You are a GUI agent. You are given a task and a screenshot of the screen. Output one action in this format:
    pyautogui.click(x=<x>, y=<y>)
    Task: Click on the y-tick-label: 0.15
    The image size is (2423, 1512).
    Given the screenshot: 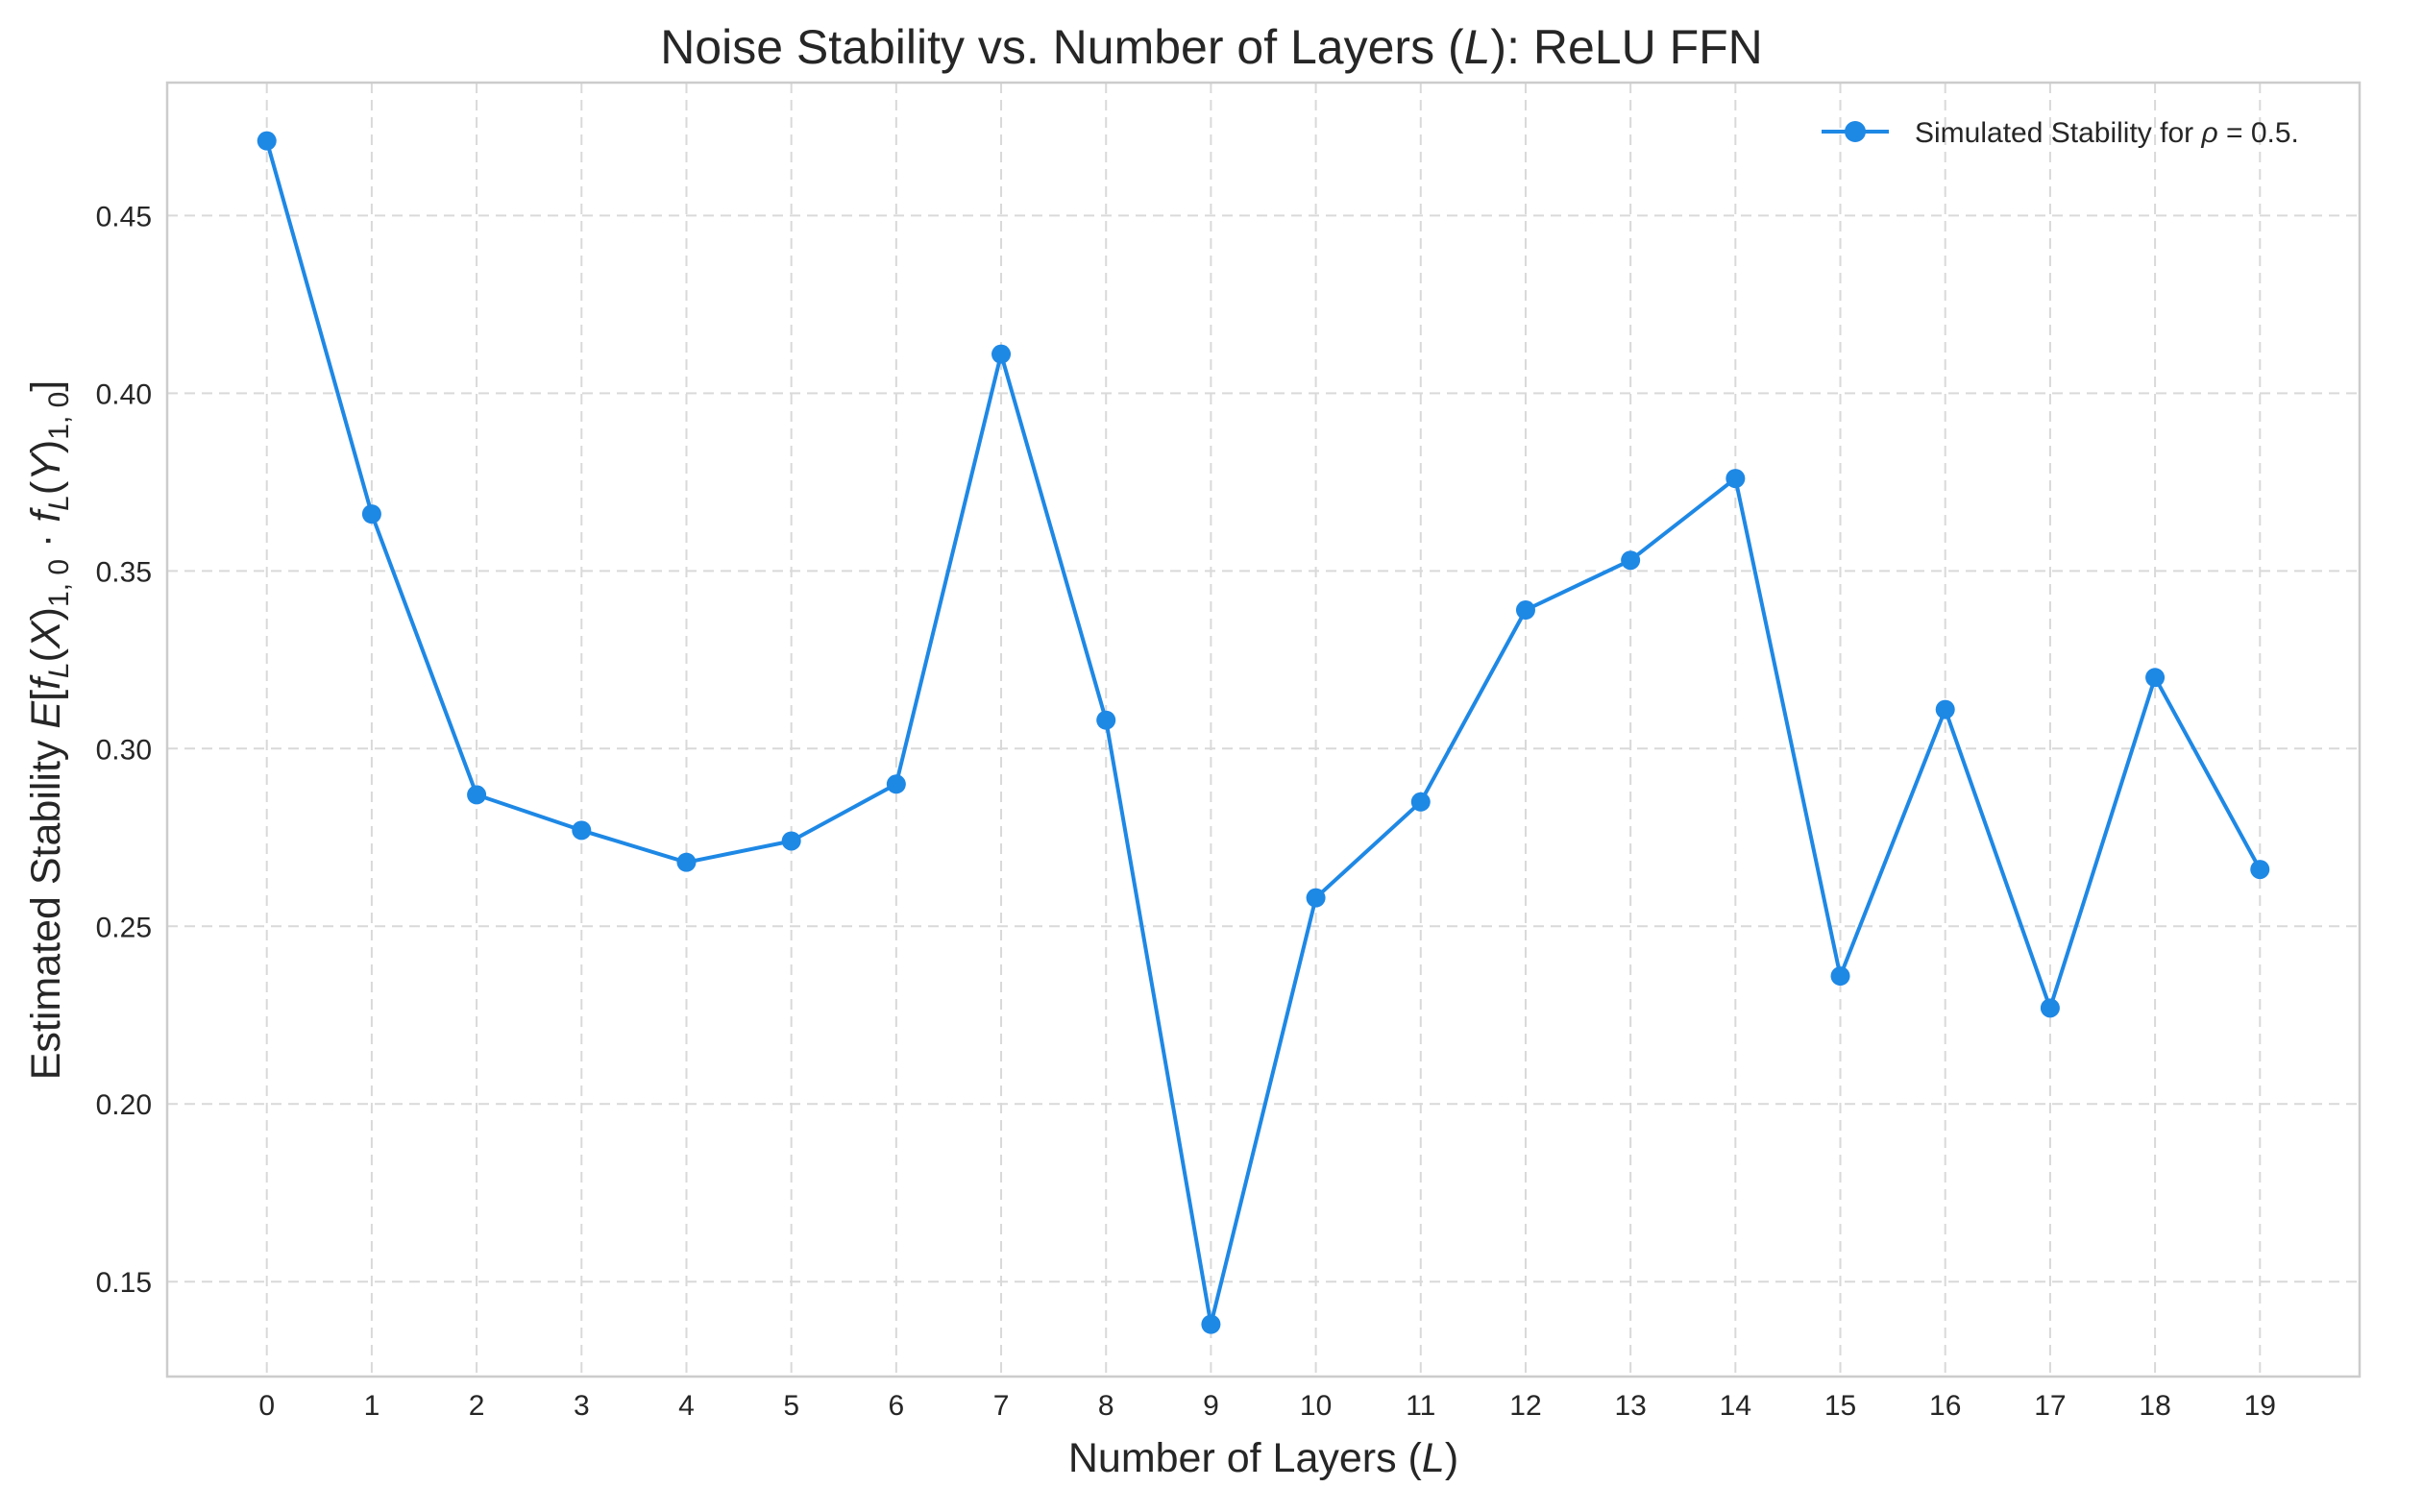 What is the action you would take?
    pyautogui.click(x=124, y=1283)
    